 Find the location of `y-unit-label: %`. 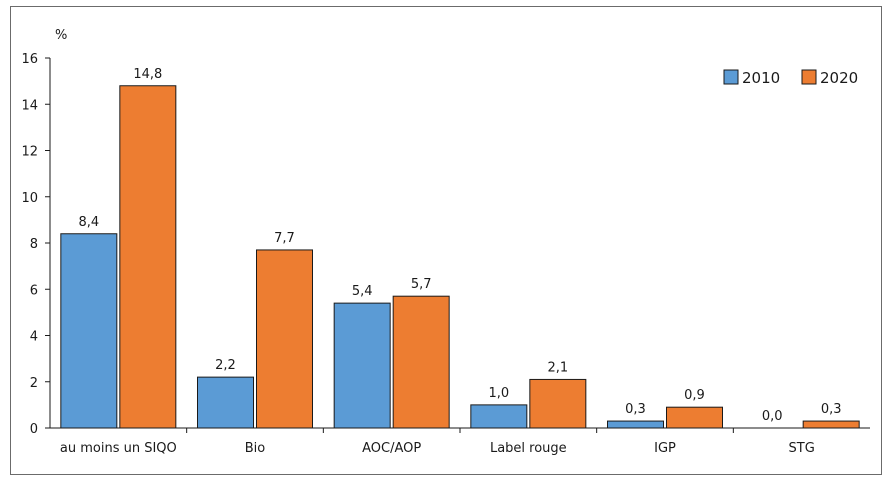

y-unit-label: % is located at coordinates (61, 35).